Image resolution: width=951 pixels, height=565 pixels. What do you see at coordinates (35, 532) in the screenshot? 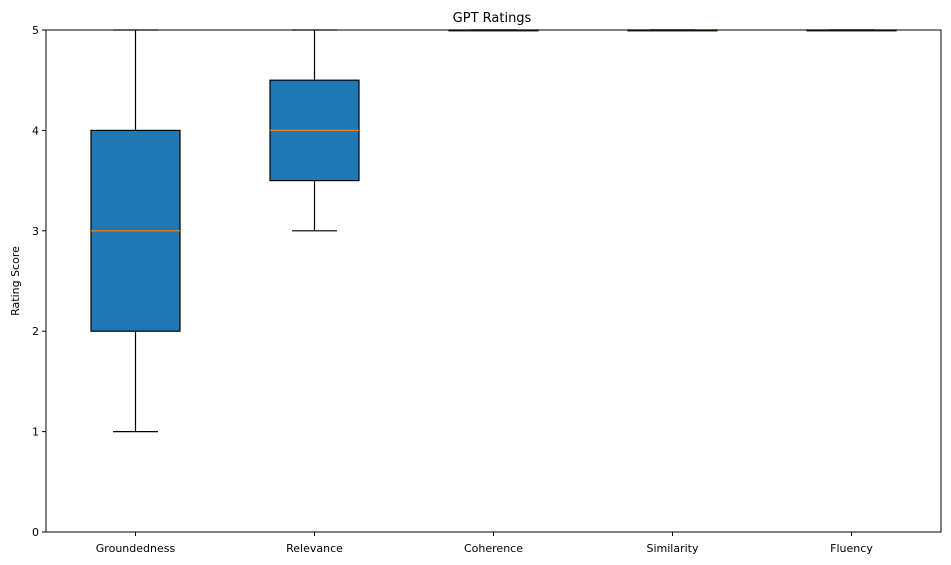
I see `y-tick-label: 0` at bounding box center [35, 532].